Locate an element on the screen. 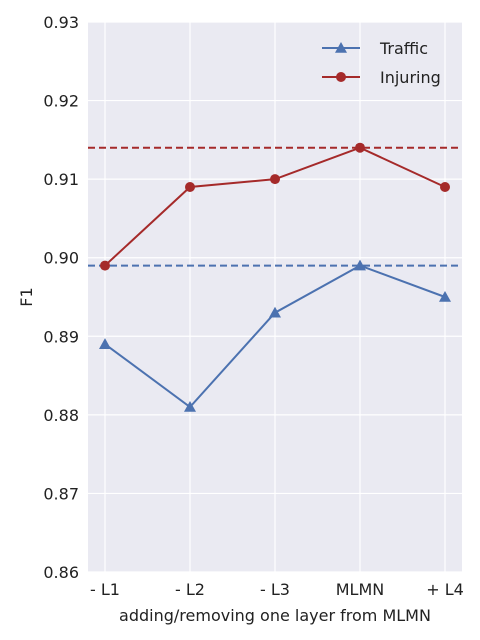 The image size is (480, 640). legend-label-injuring: Injuring is located at coordinates (410, 77).